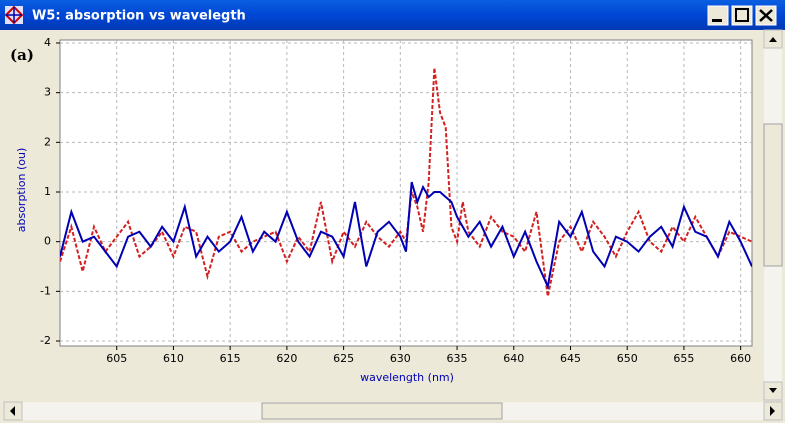 This screenshot has width=785, height=423. What do you see at coordinates (407, 377) in the screenshot?
I see `x-axis-label: wavelength (nm)` at bounding box center [407, 377].